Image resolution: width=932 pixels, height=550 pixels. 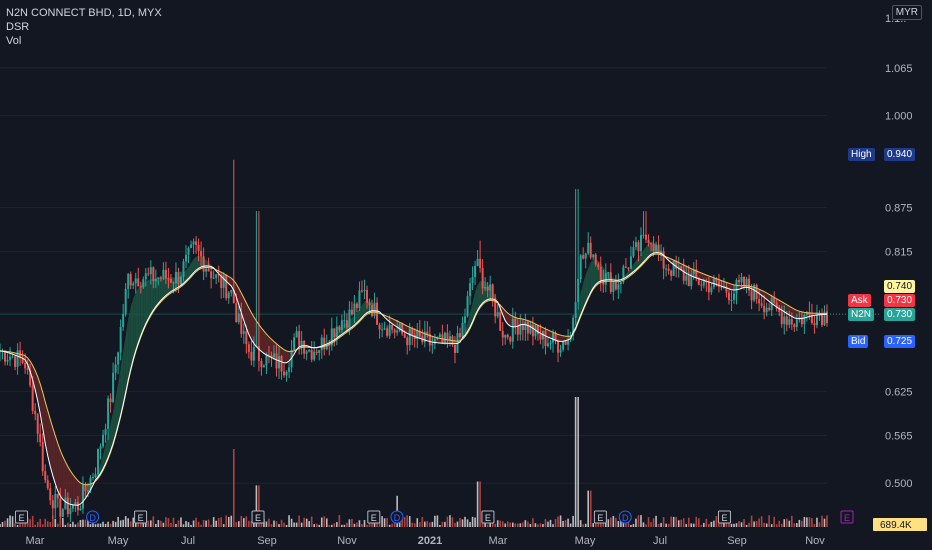 I want to click on currency-badge: MYR, so click(x=906, y=12).